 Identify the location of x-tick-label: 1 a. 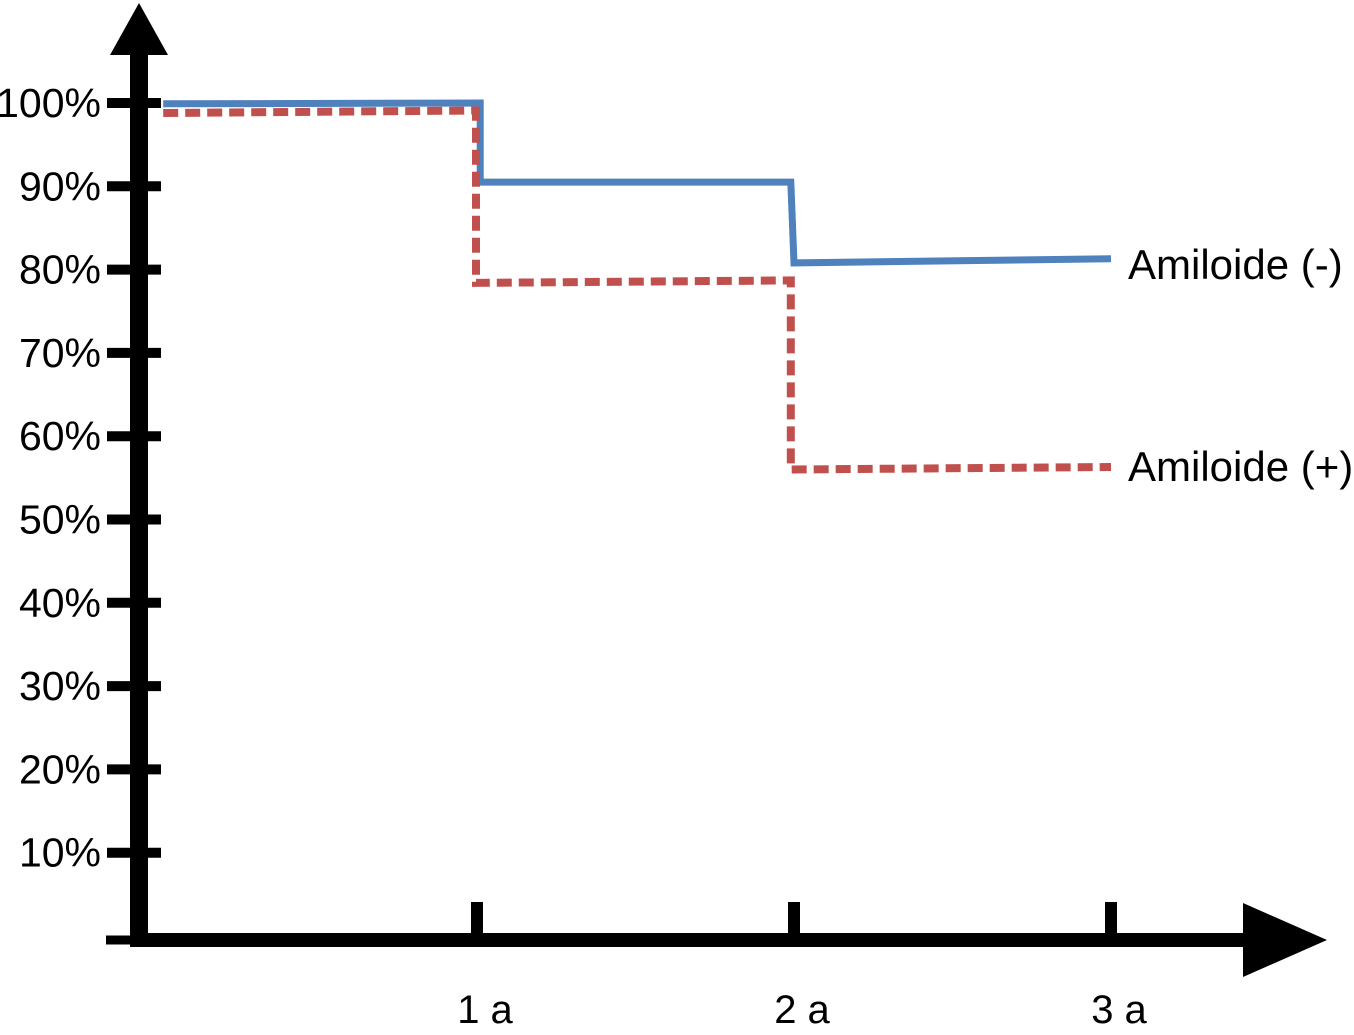
(485, 1010).